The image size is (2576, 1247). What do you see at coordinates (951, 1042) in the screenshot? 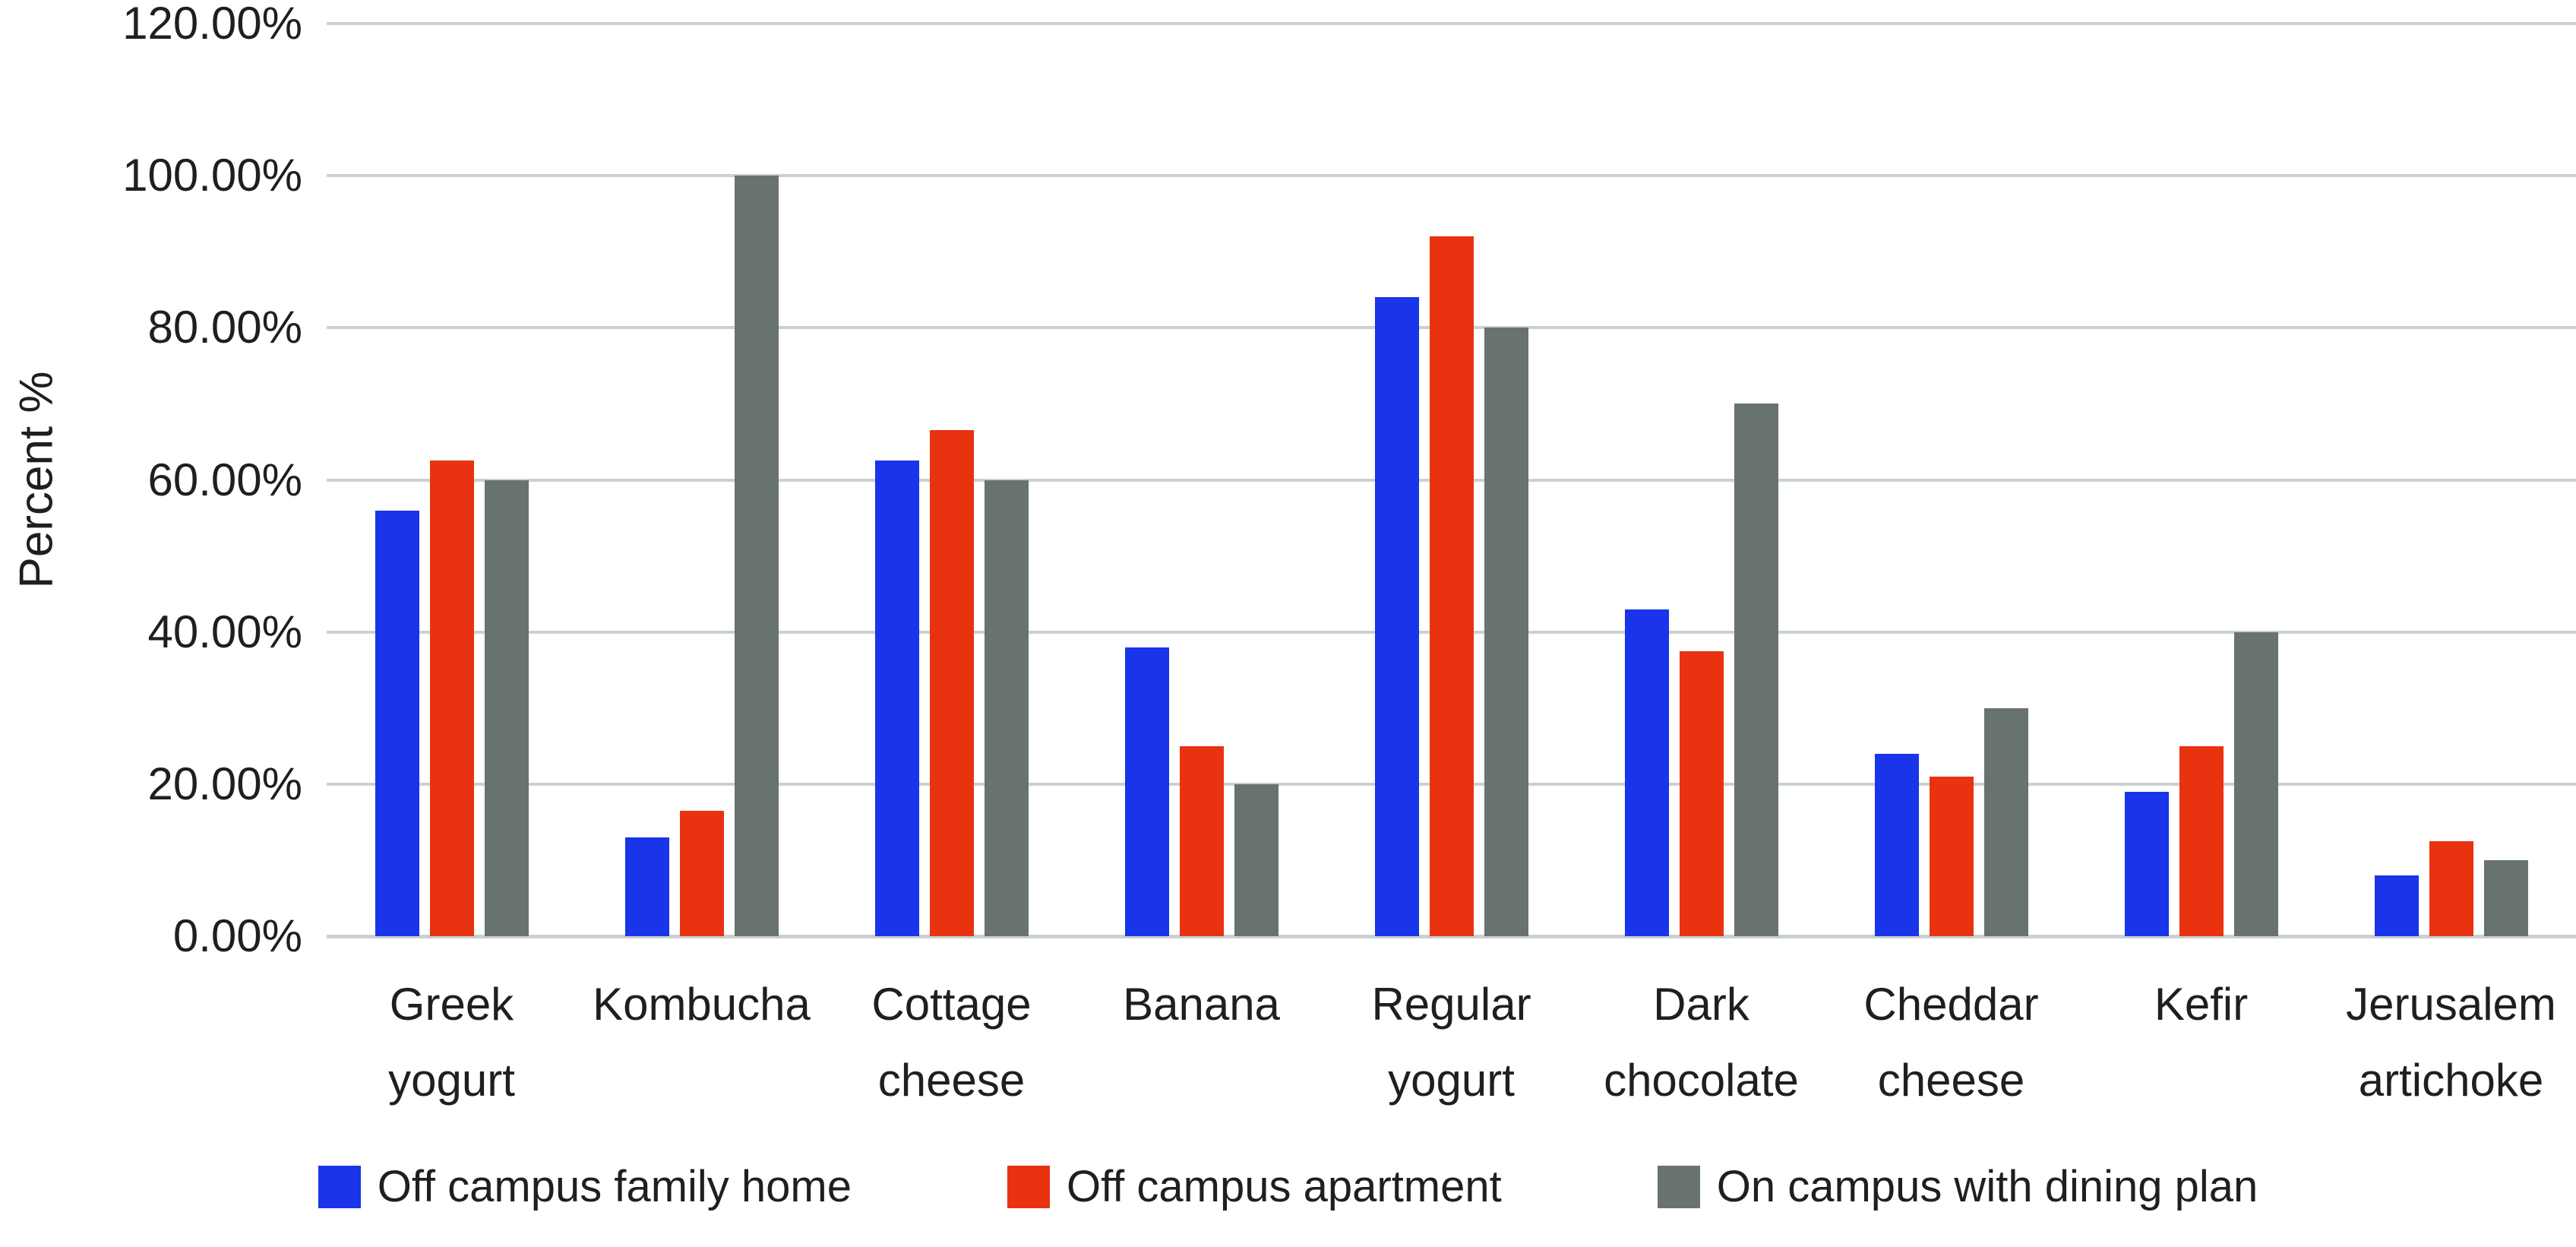
I see `x-category-label: Cottage cheese` at bounding box center [951, 1042].